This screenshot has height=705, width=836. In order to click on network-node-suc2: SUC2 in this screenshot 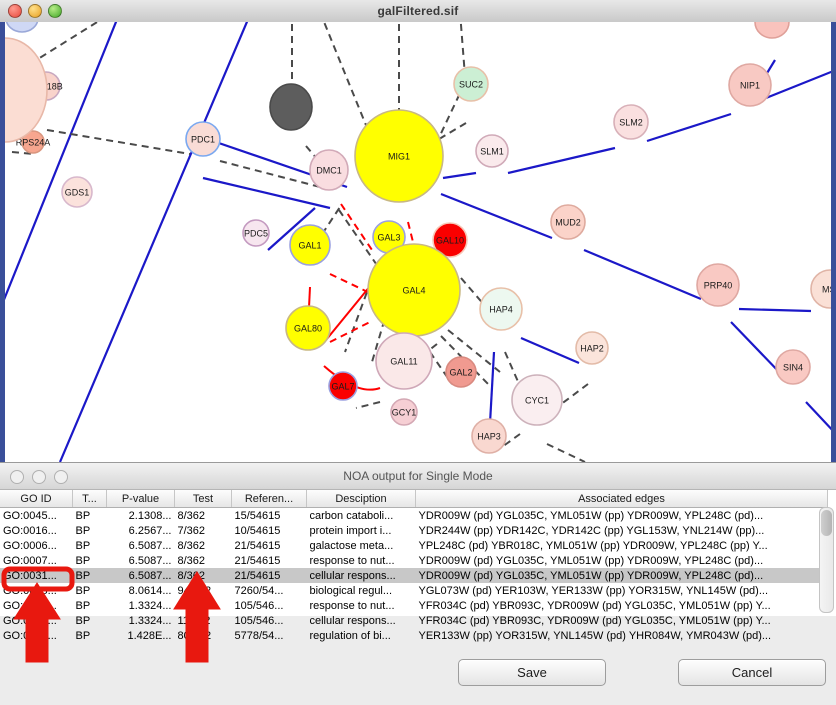, I will do `click(471, 84)`.